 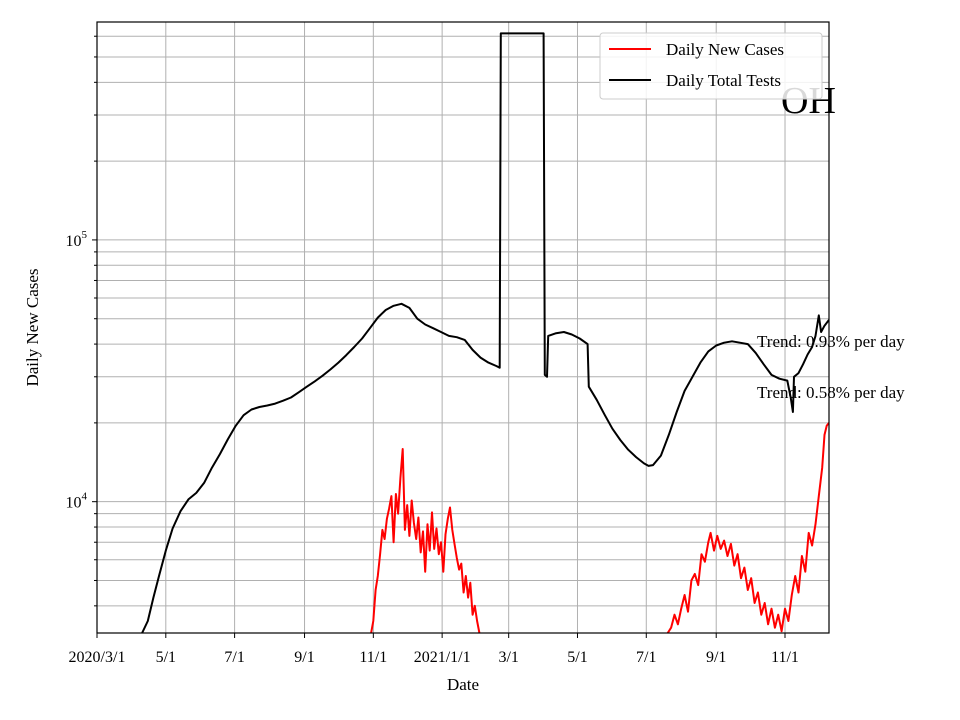 What do you see at coordinates (463, 684) in the screenshot?
I see `x-axis-title: Date` at bounding box center [463, 684].